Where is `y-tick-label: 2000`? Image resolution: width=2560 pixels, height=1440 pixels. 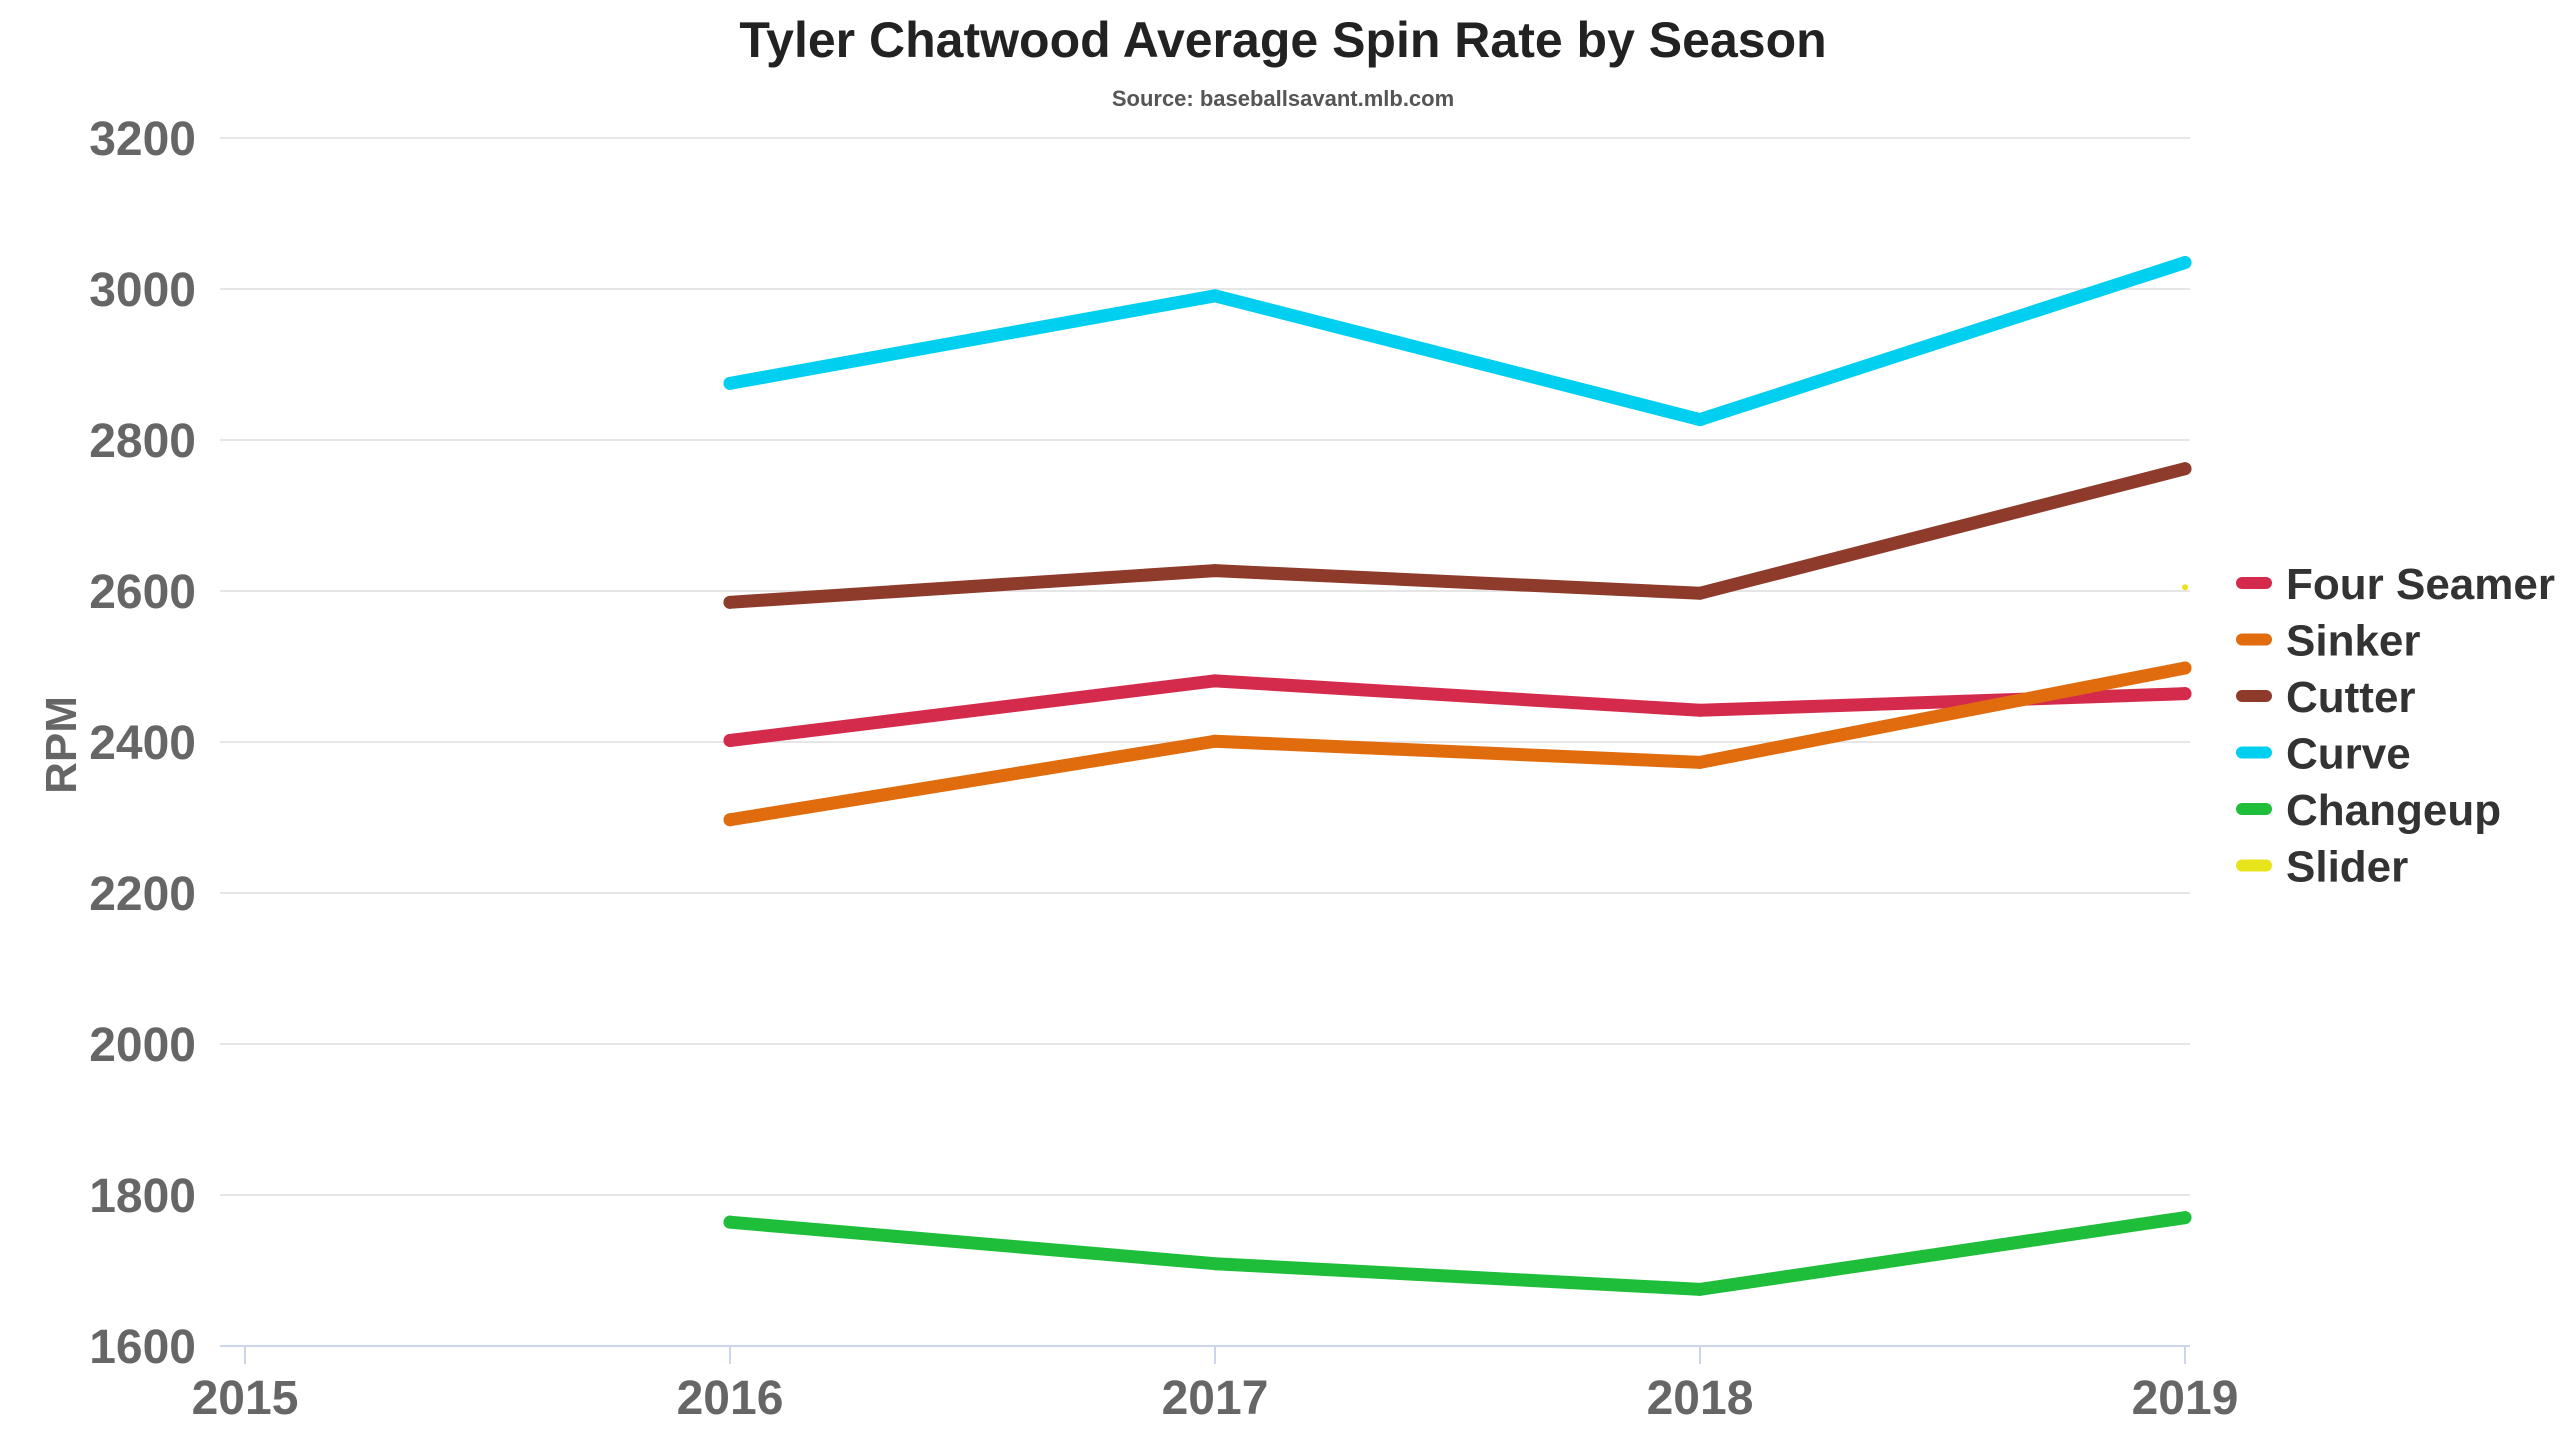
y-tick-label: 2000 is located at coordinates (142, 1045).